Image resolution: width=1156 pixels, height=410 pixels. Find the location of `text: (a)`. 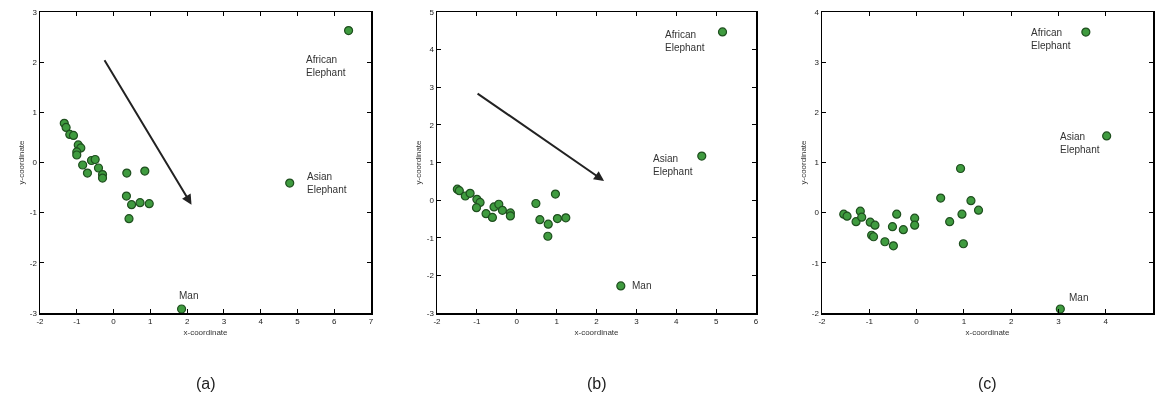

text: (a) is located at coordinates (206, 383).